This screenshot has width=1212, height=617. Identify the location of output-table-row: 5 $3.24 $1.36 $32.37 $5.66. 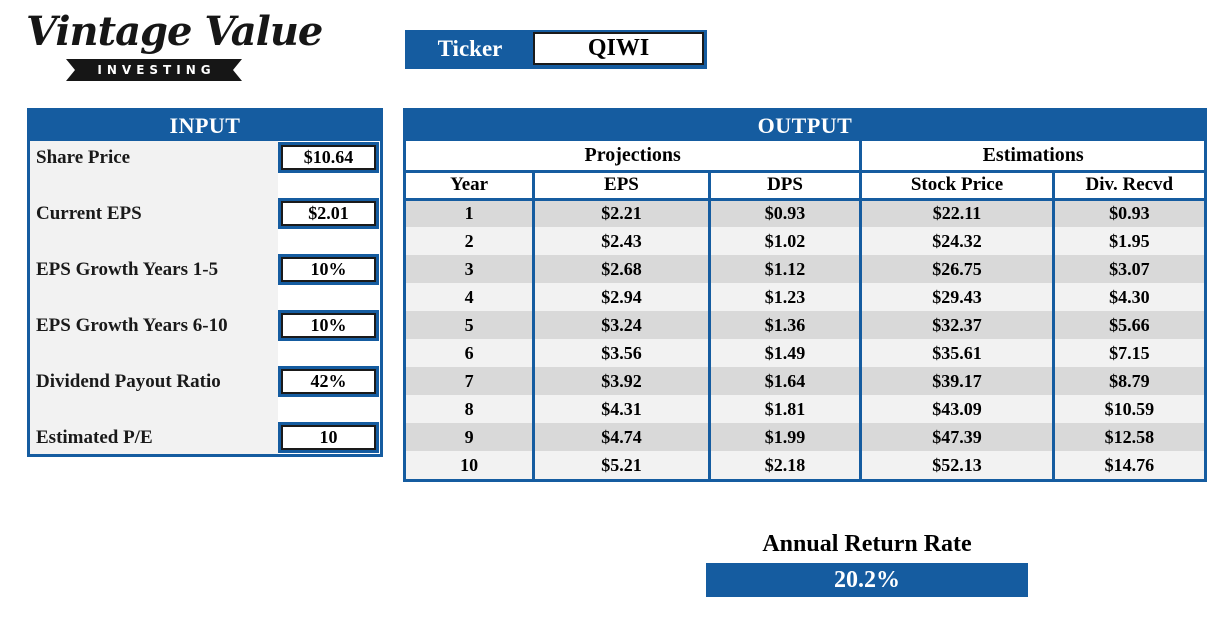
(805, 325).